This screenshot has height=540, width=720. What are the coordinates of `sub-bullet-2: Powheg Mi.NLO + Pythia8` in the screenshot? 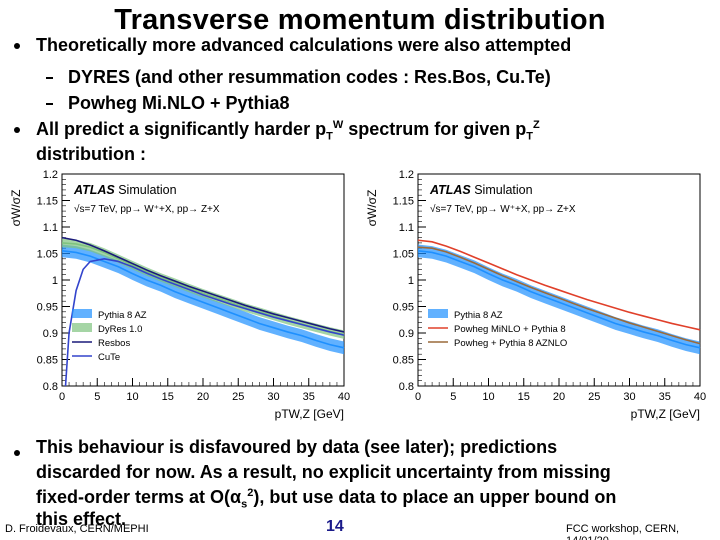 It's located at (179, 103).